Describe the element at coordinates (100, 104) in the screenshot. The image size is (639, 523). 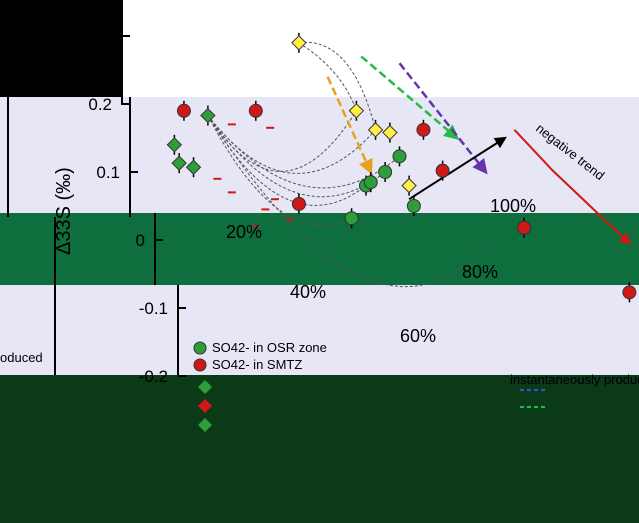
I see `y-tick-label: 0.2` at that location.